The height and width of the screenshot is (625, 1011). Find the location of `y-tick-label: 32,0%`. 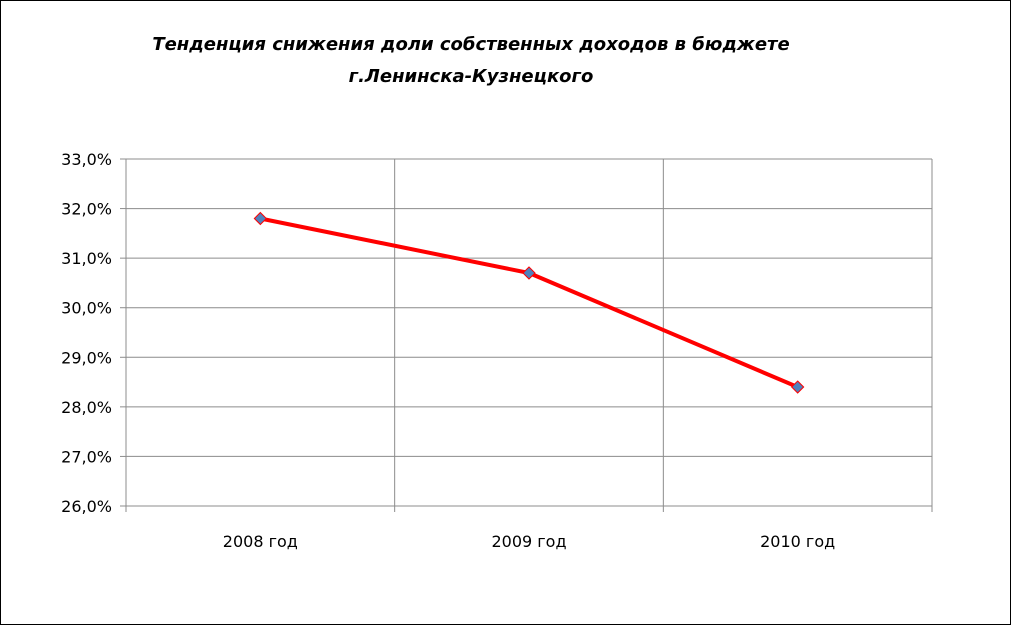

y-tick-label: 32,0% is located at coordinates (86, 209).